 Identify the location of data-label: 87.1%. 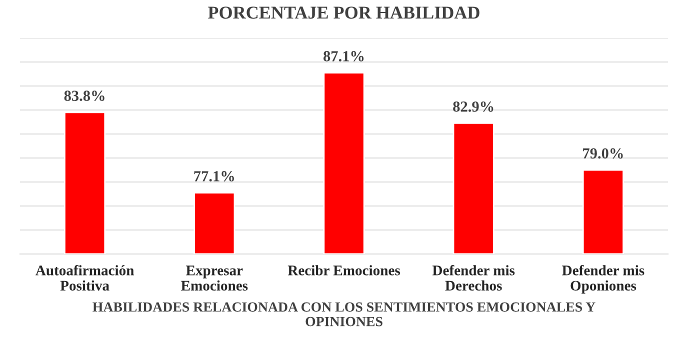
(344, 56).